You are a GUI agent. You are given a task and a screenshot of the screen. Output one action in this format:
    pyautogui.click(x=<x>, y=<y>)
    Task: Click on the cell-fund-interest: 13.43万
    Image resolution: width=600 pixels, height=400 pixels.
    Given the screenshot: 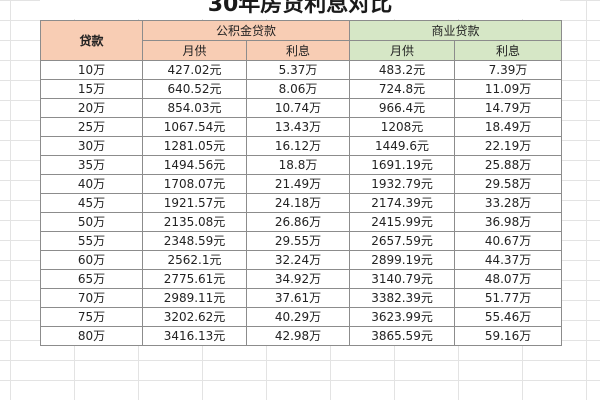 What is the action you would take?
    pyautogui.click(x=298, y=127)
    